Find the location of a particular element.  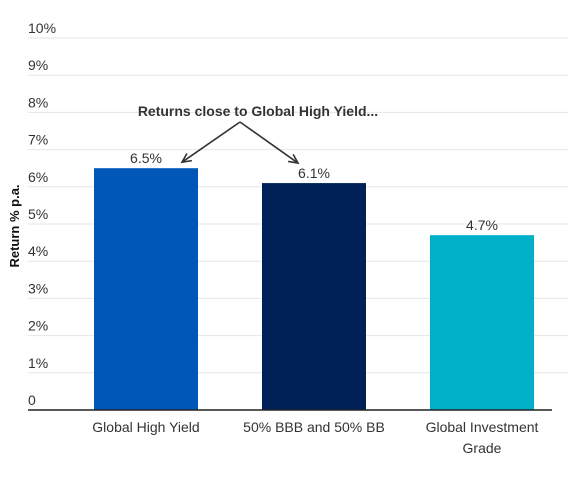

category-label: Global High Yield is located at coordinates (145, 427).